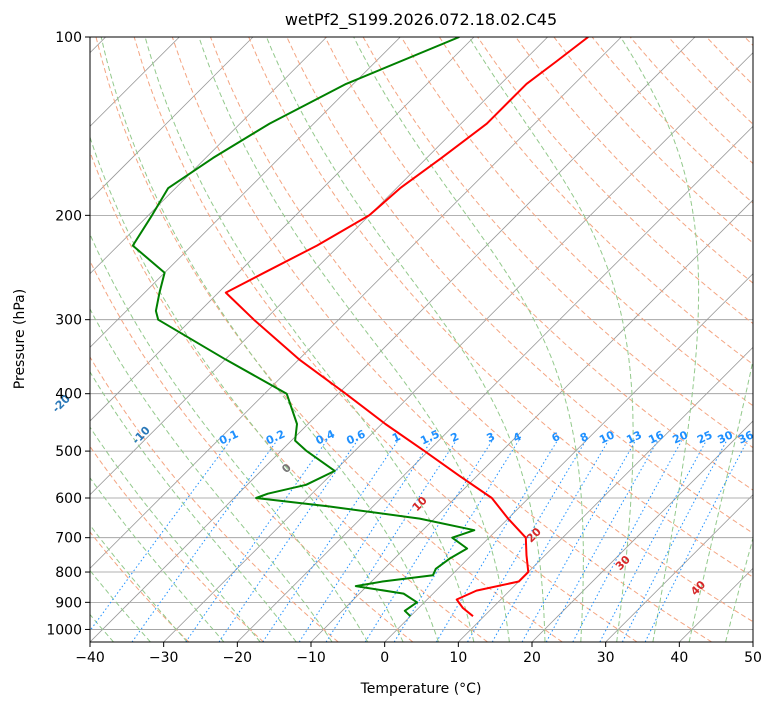 The height and width of the screenshot is (708, 775). What do you see at coordinates (458, 658) in the screenshot?
I see `x-tick-label: 10` at bounding box center [458, 658].